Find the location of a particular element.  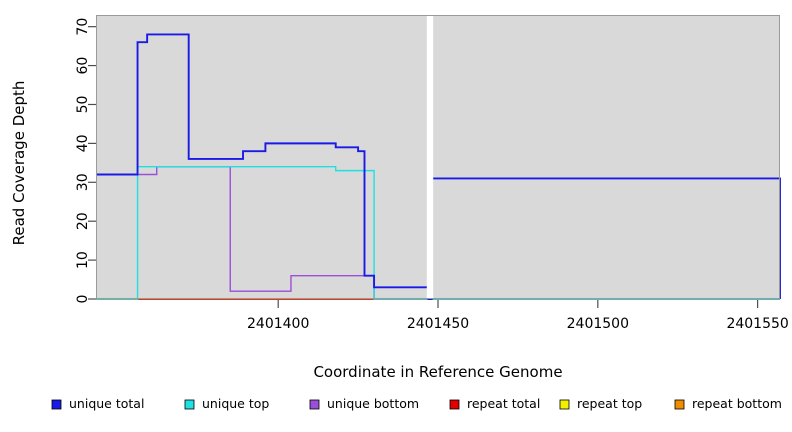

legend-item: unique top is located at coordinates (226, 403).